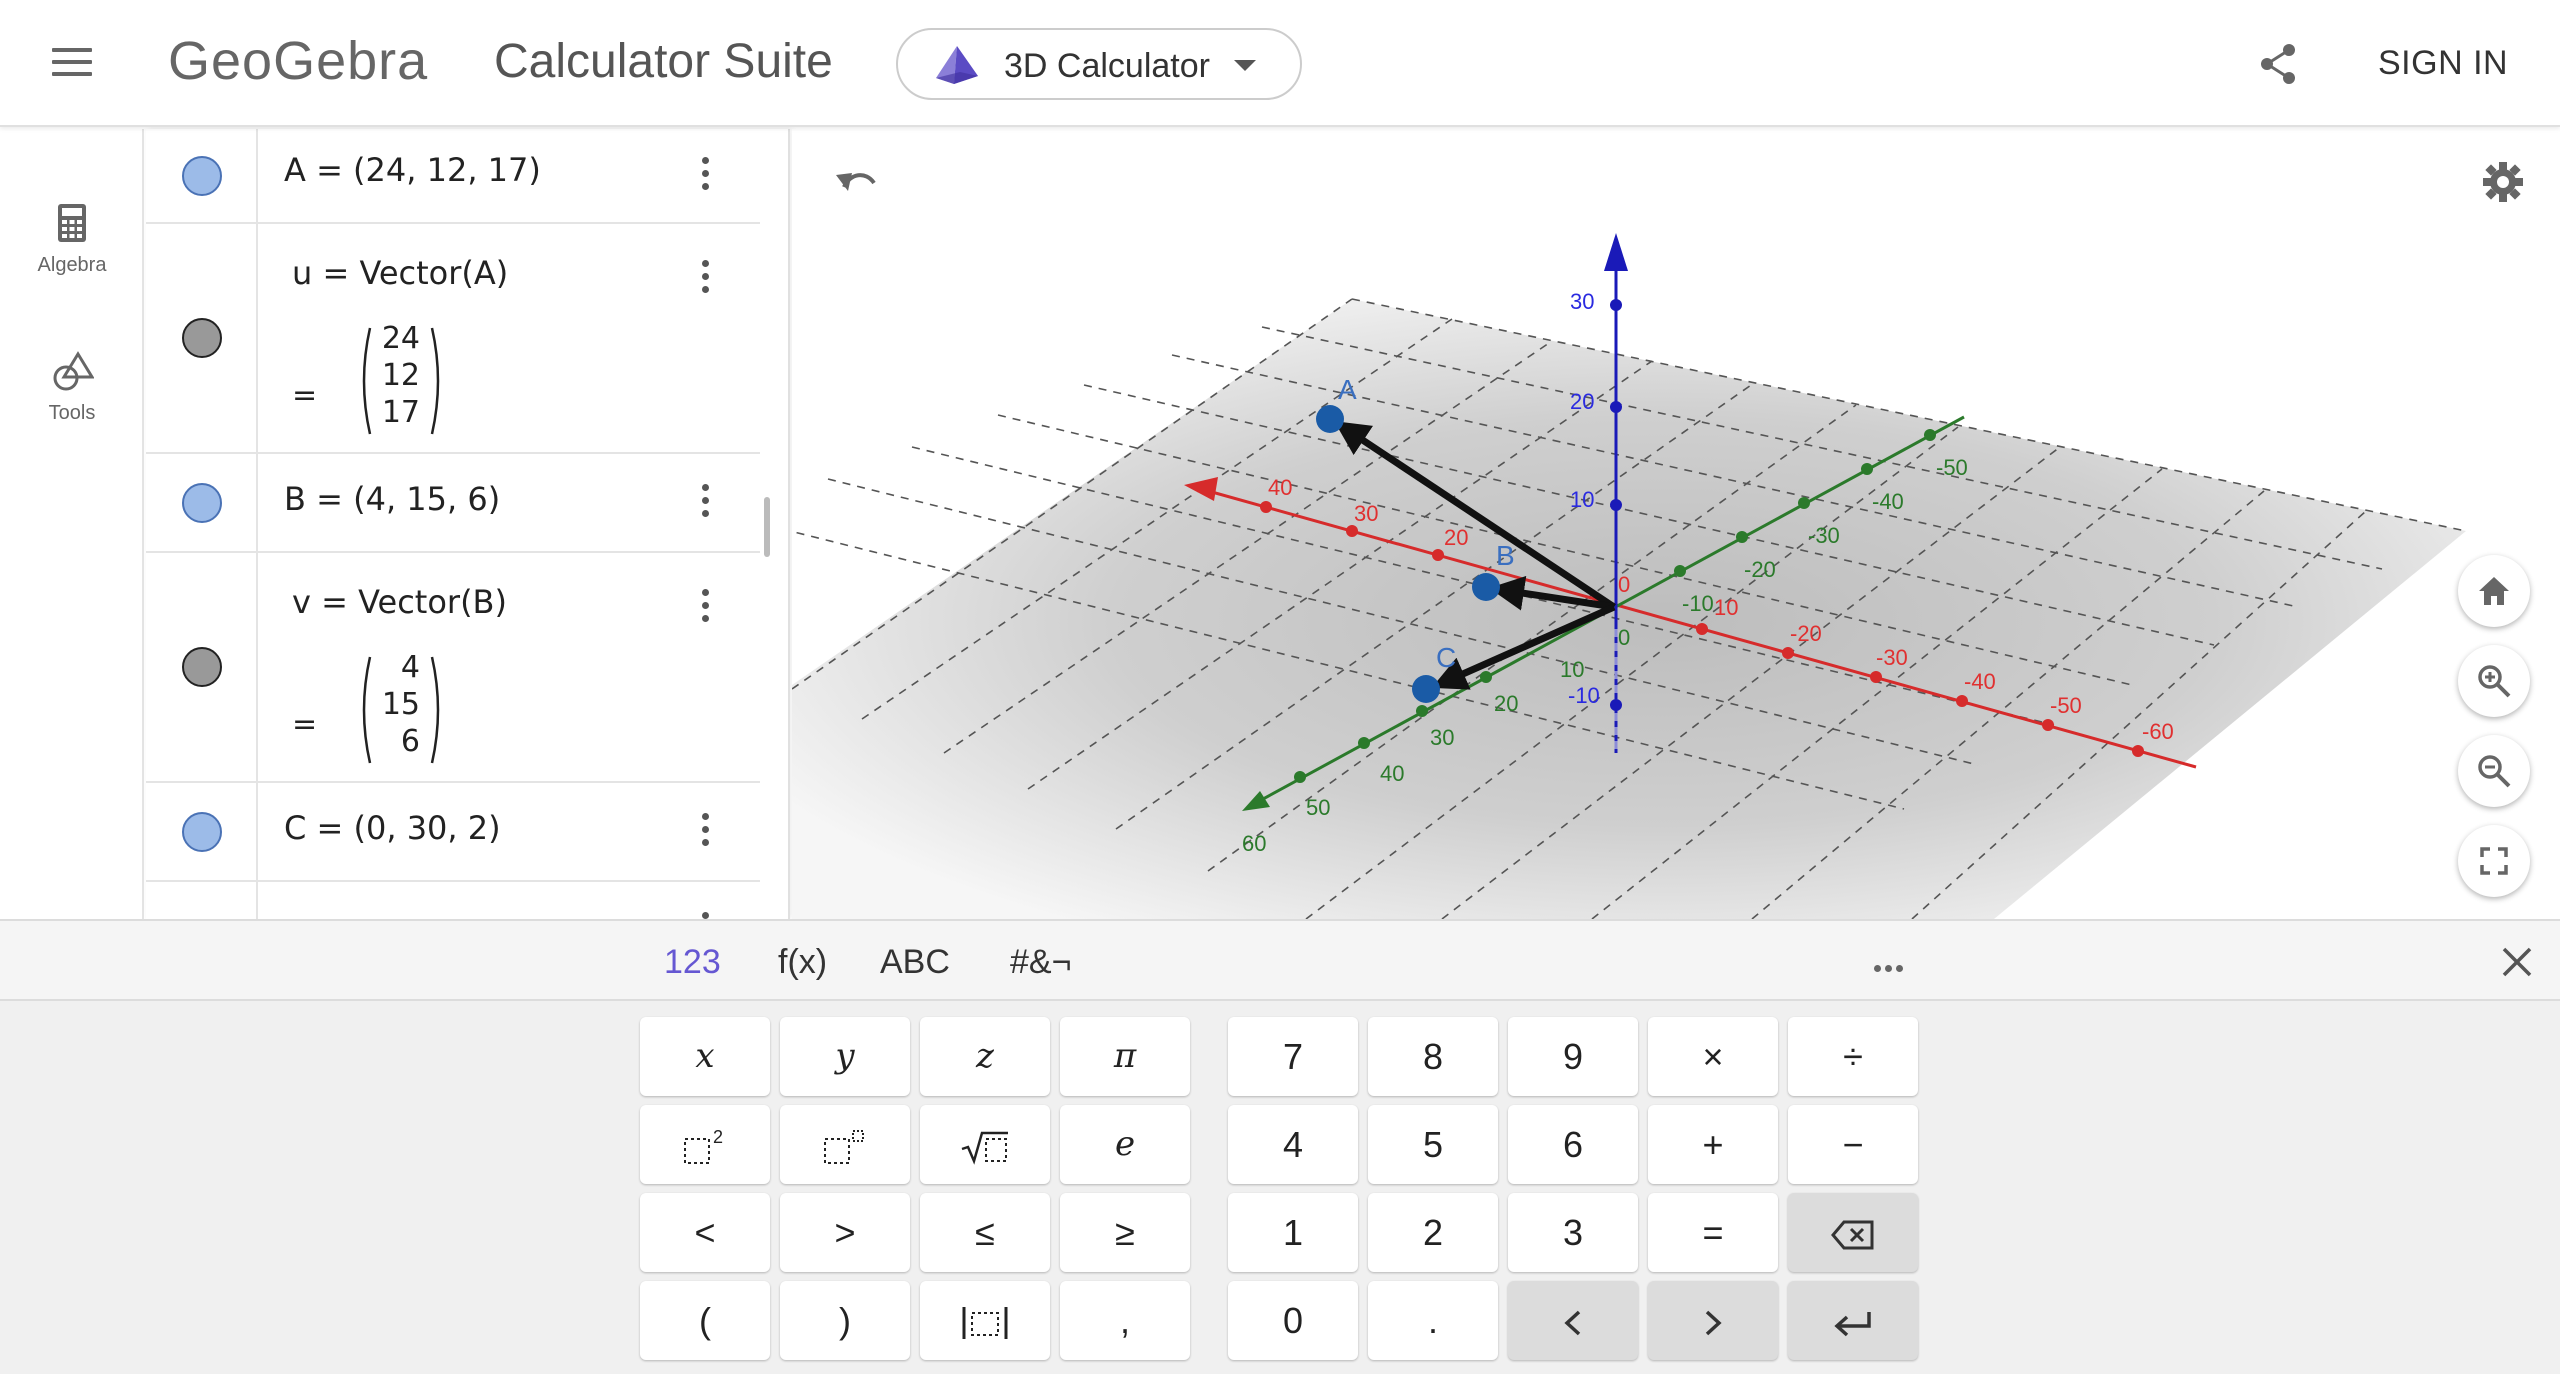  Describe the element at coordinates (1318, 807) in the screenshot. I see `svg-text: 50` at that location.